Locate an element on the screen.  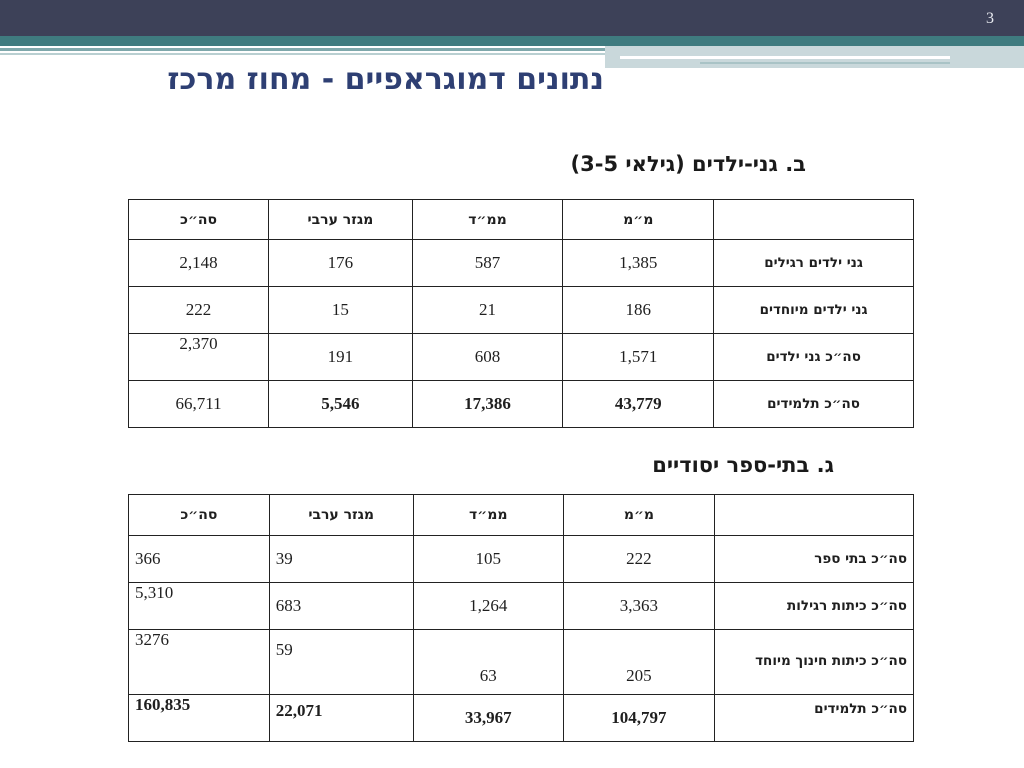
cell-mm: 3,363 is located at coordinates (639, 606).